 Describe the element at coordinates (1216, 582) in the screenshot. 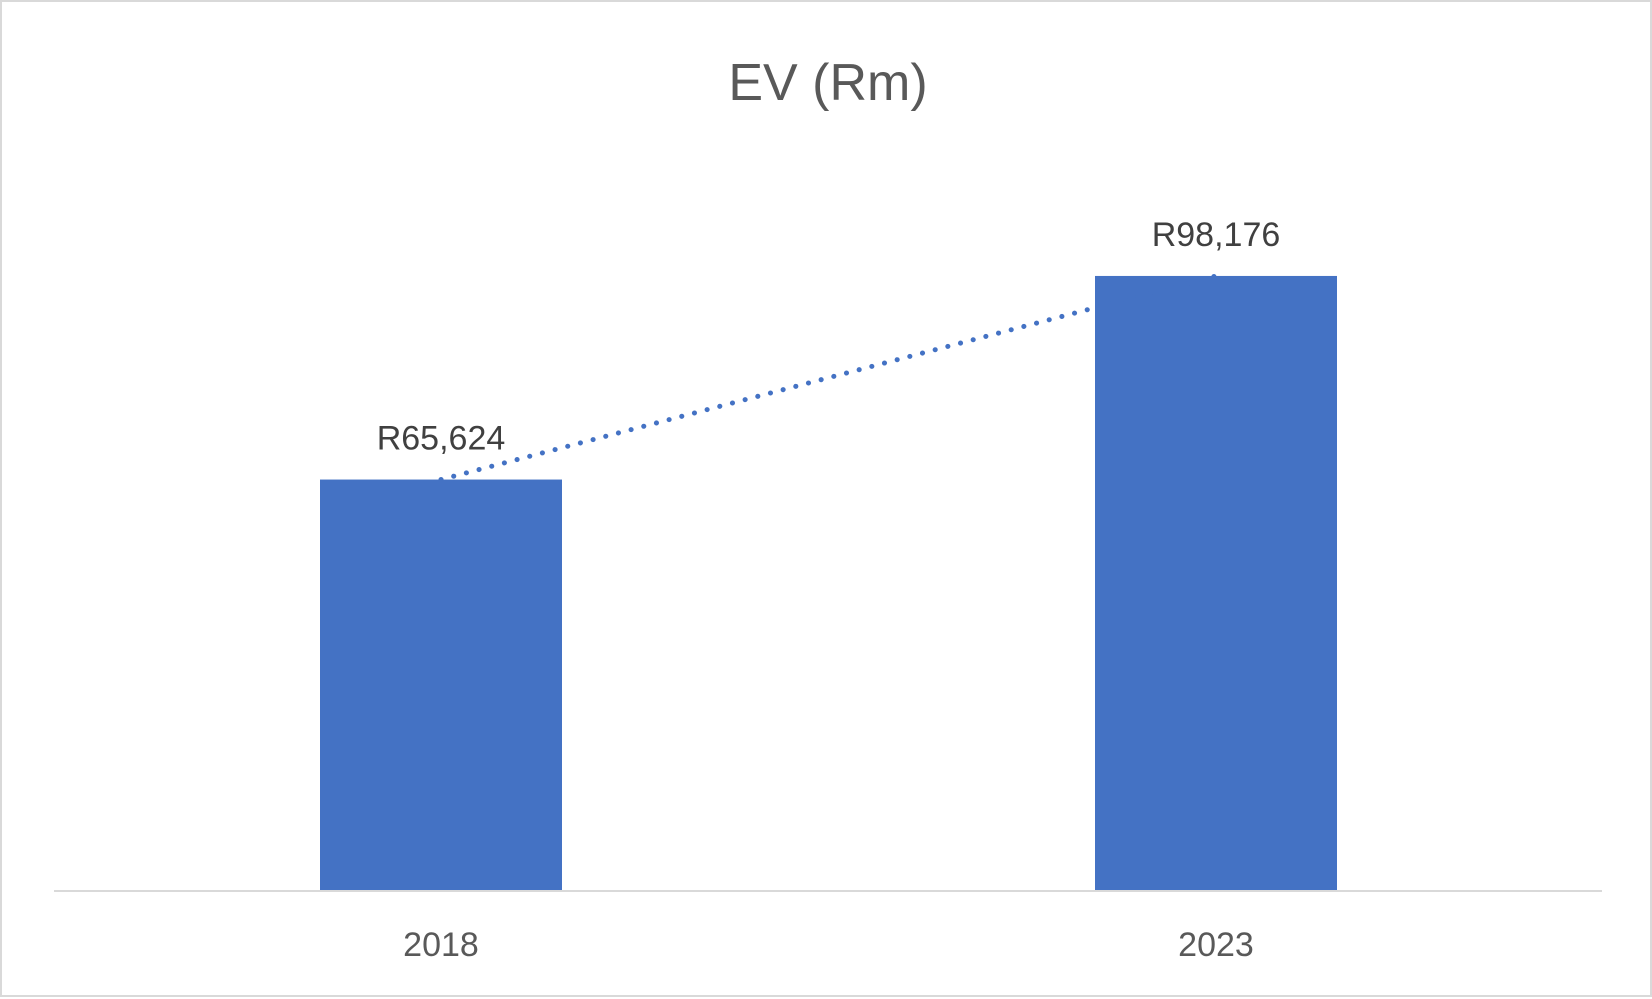

I see `bar-2023` at that location.